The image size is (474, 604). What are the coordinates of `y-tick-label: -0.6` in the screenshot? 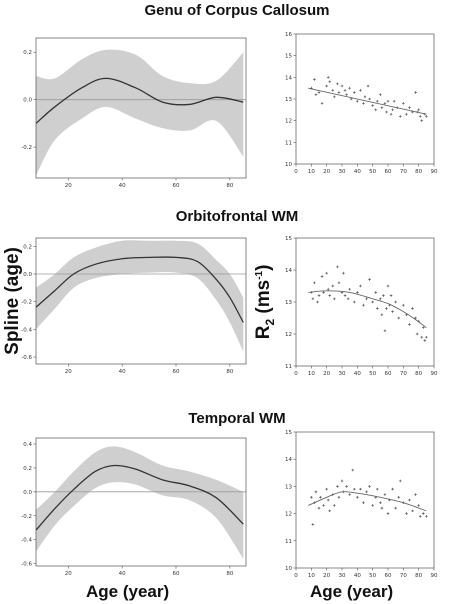 It's located at (26, 358).